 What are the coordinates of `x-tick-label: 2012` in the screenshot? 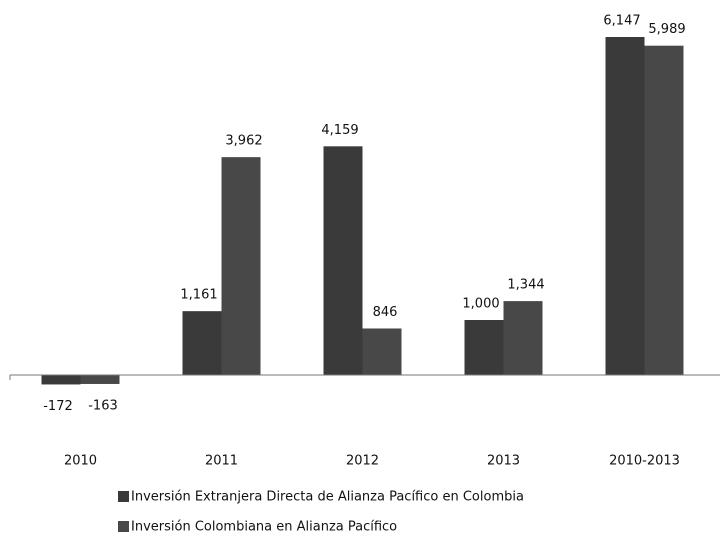 It's located at (362, 461).